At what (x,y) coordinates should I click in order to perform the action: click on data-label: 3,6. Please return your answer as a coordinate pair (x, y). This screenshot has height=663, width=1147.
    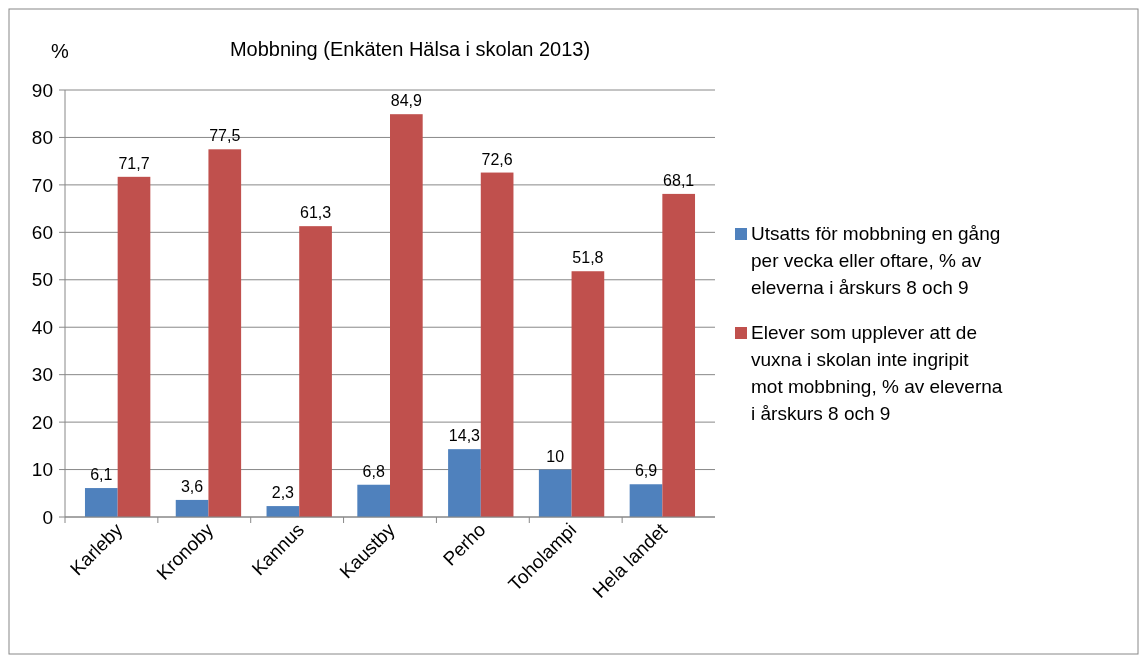
    Looking at the image, I should click on (192, 486).